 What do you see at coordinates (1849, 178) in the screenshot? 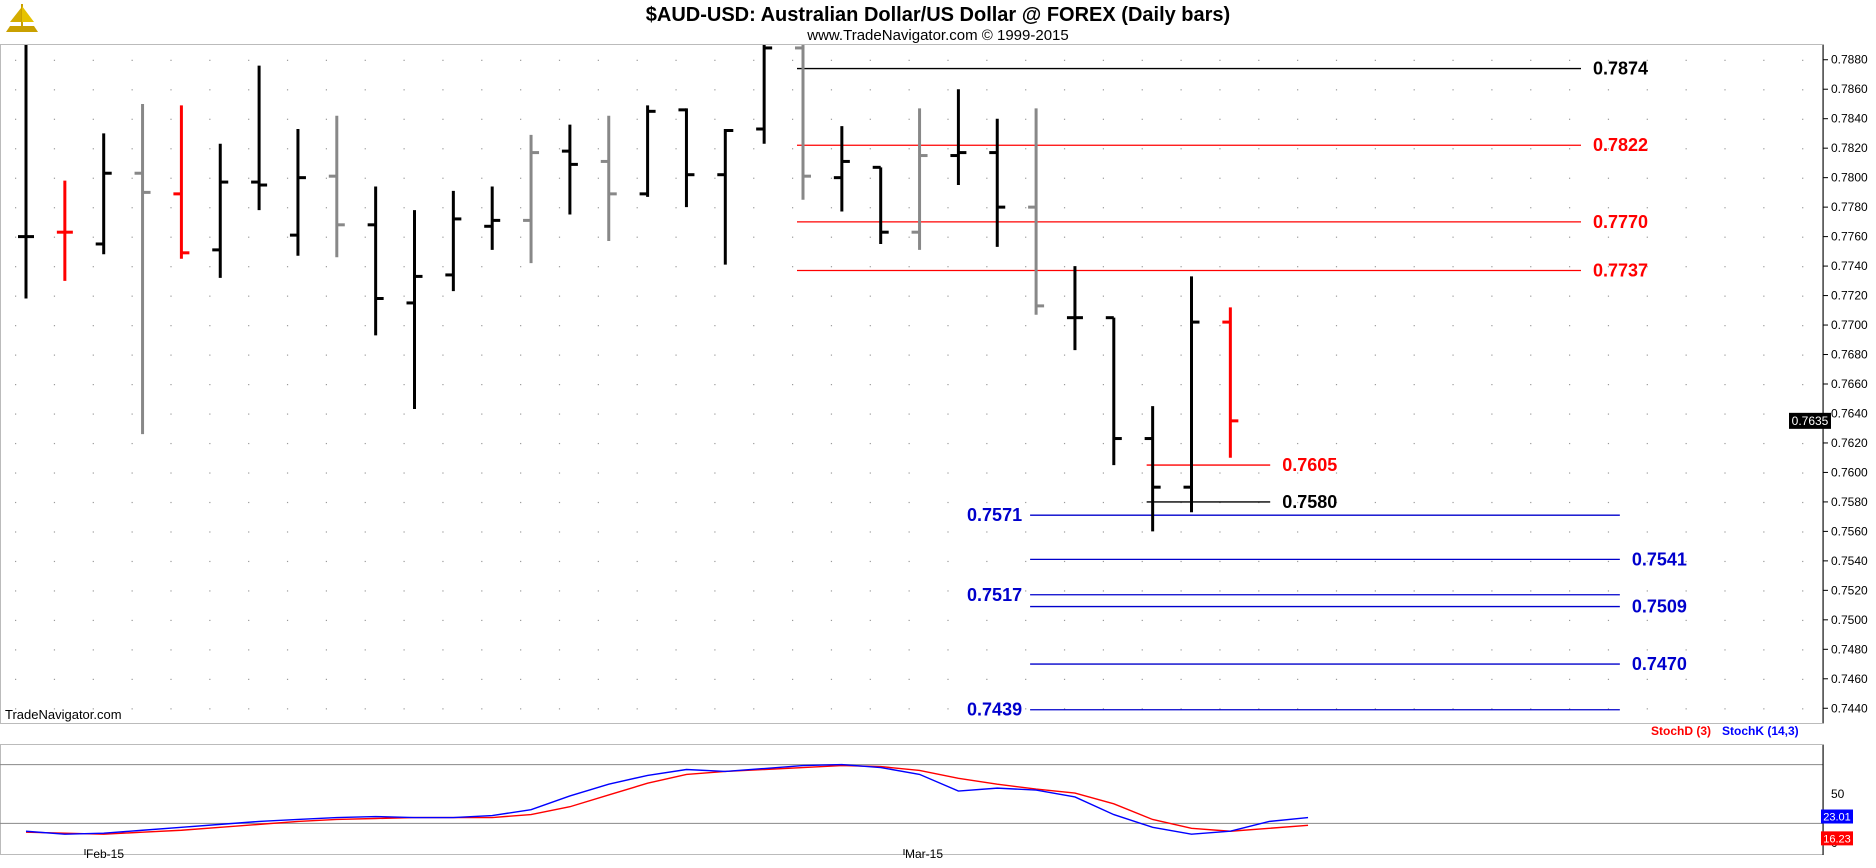
I see `y-tick-label: 0.7800` at bounding box center [1849, 178].